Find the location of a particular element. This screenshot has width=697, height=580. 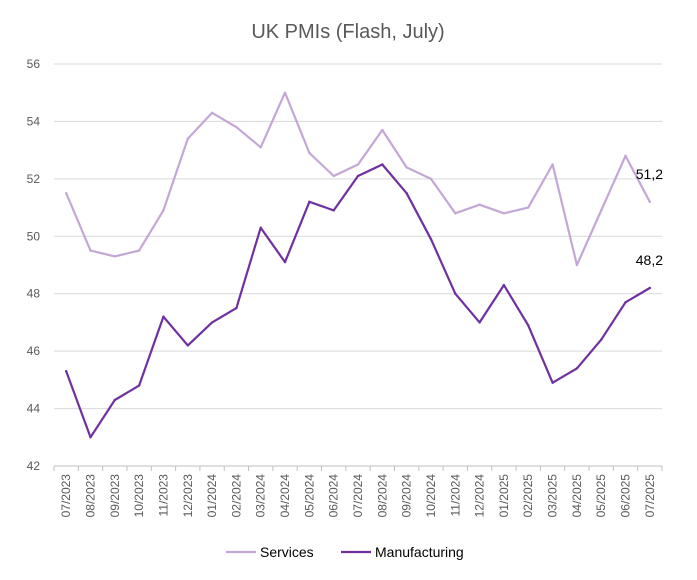

y-tick-label: 42 is located at coordinates (34, 466).